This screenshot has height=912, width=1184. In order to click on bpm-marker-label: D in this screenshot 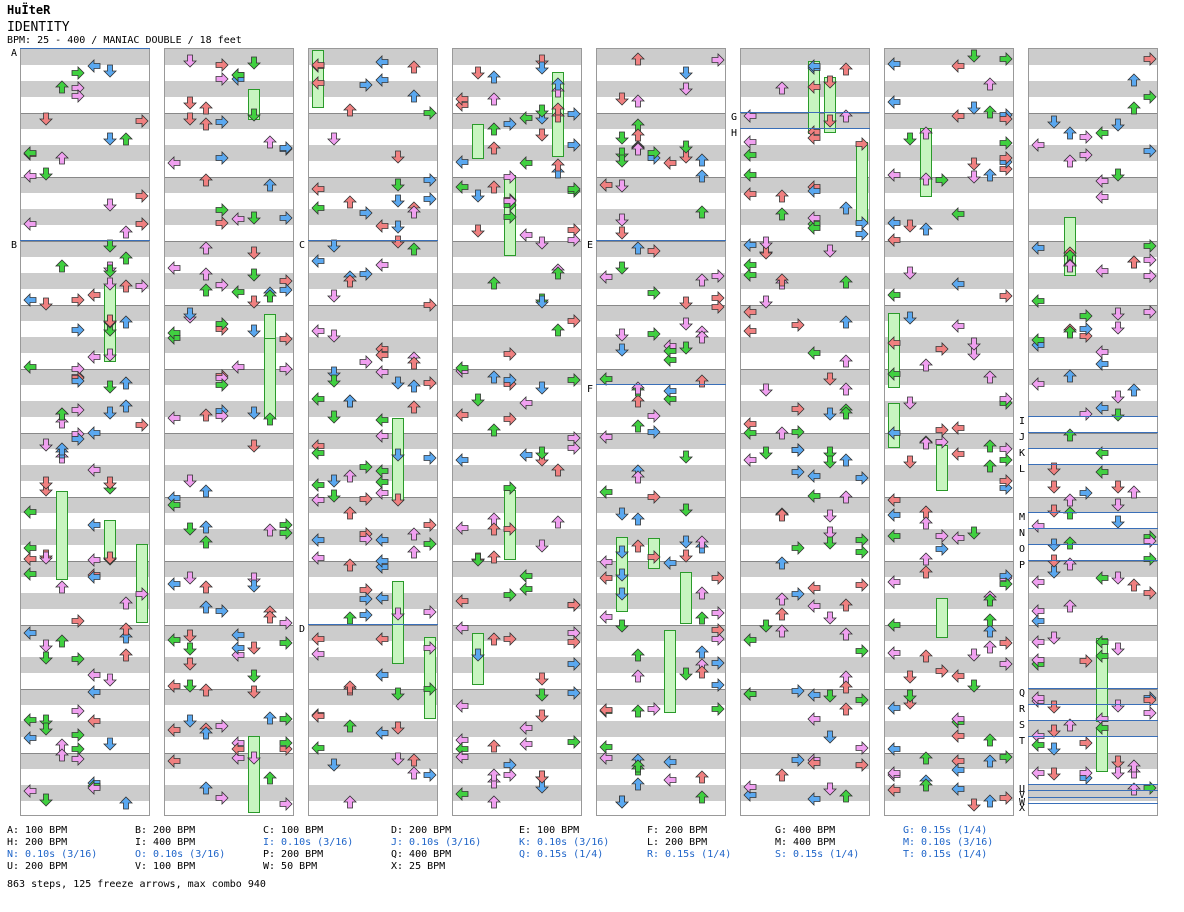, I will do `click(302, 629)`.